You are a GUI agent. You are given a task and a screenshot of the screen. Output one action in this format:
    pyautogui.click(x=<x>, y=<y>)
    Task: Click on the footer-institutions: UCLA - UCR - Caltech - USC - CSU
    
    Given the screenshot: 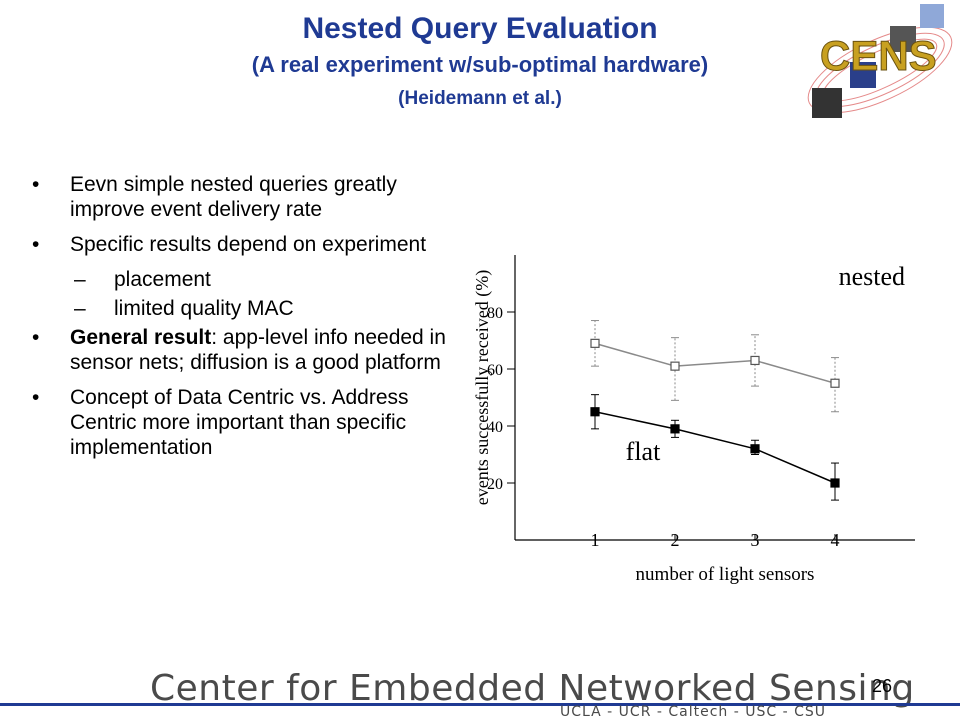 What is the action you would take?
    pyautogui.click(x=693, y=712)
    